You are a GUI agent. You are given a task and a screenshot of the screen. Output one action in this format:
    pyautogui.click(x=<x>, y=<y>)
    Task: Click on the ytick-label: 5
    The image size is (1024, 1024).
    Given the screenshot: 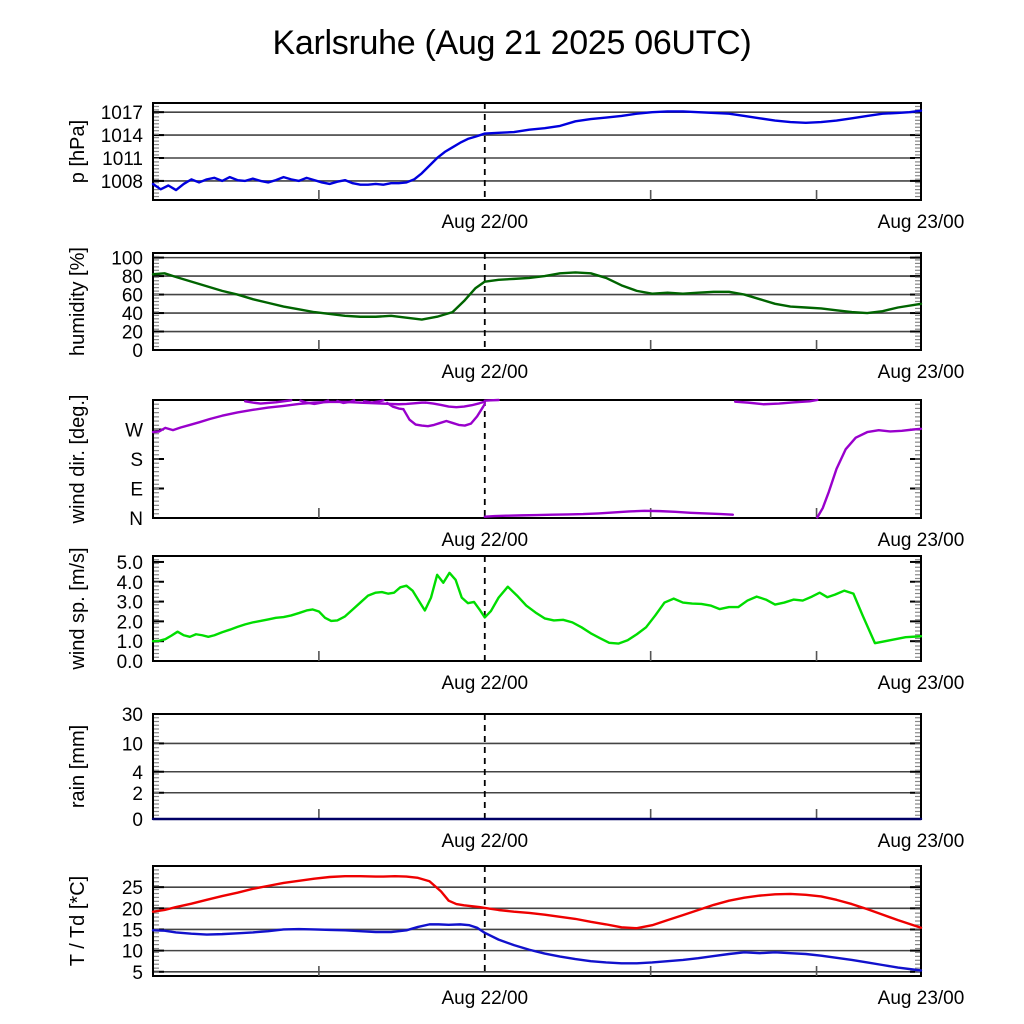 What is the action you would take?
    pyautogui.click(x=137, y=973)
    